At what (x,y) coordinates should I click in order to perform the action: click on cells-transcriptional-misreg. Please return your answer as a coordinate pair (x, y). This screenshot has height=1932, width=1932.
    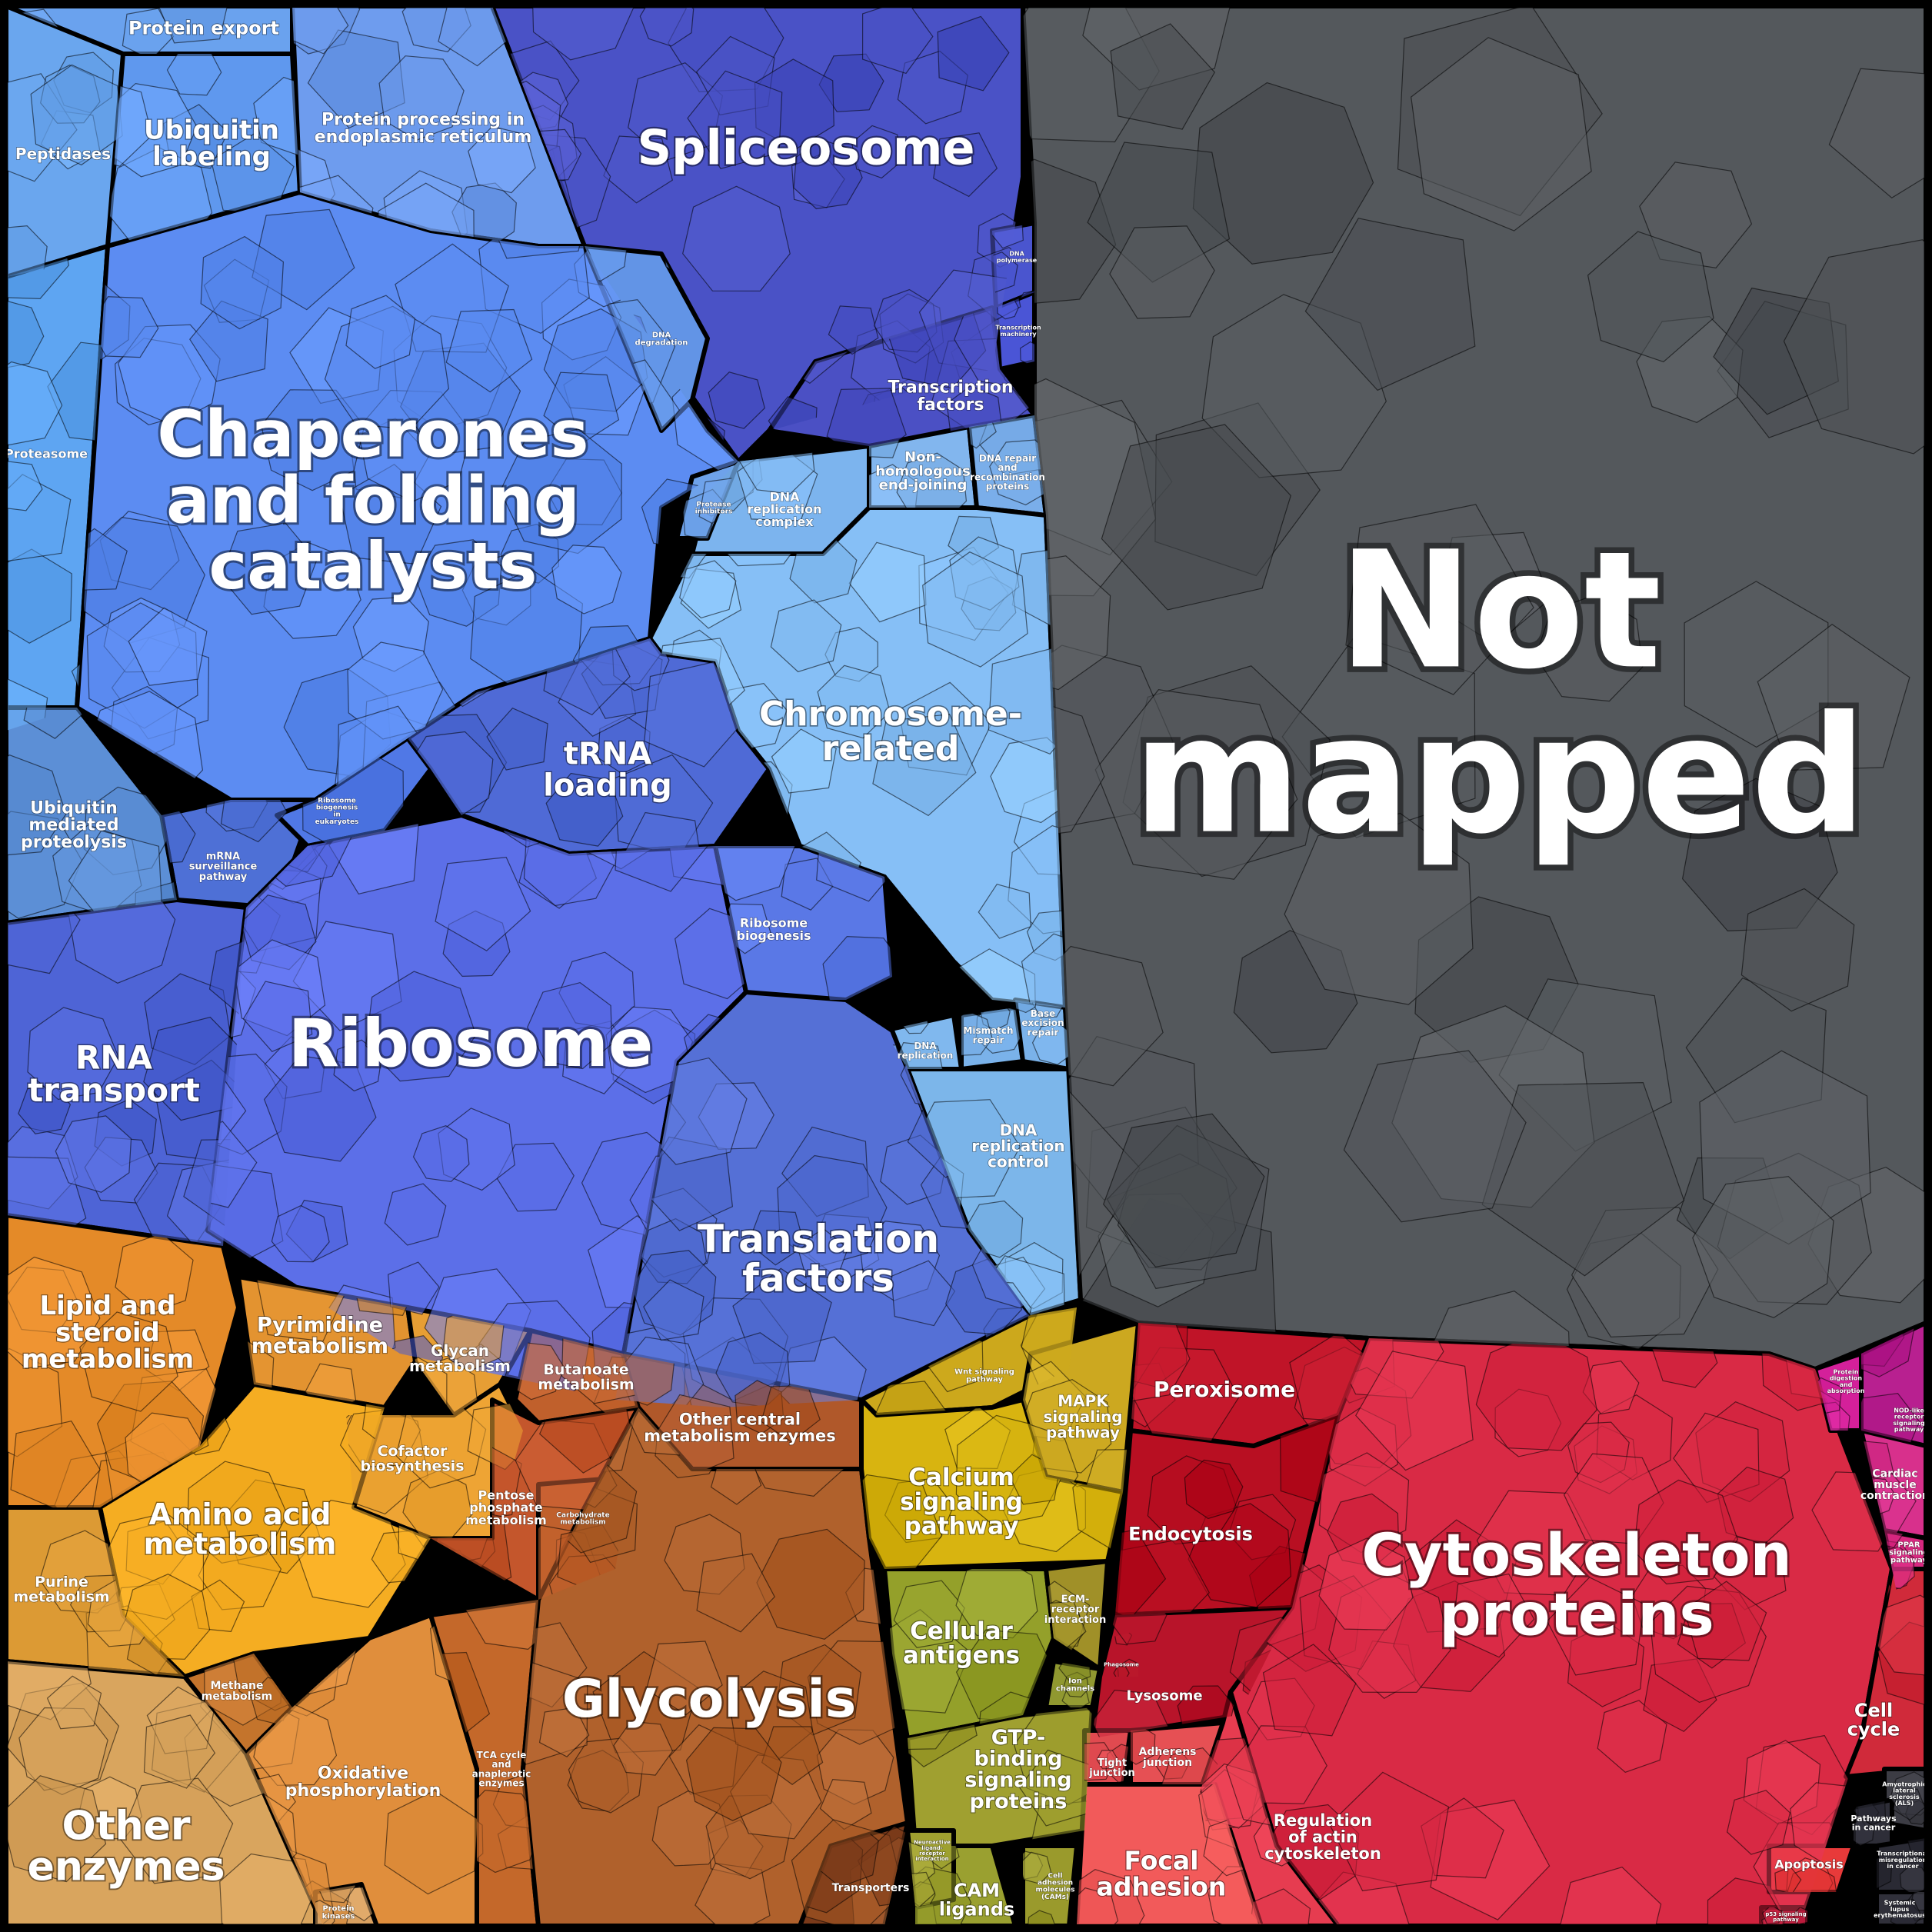
    Looking at the image, I should click on (1901, 1865).